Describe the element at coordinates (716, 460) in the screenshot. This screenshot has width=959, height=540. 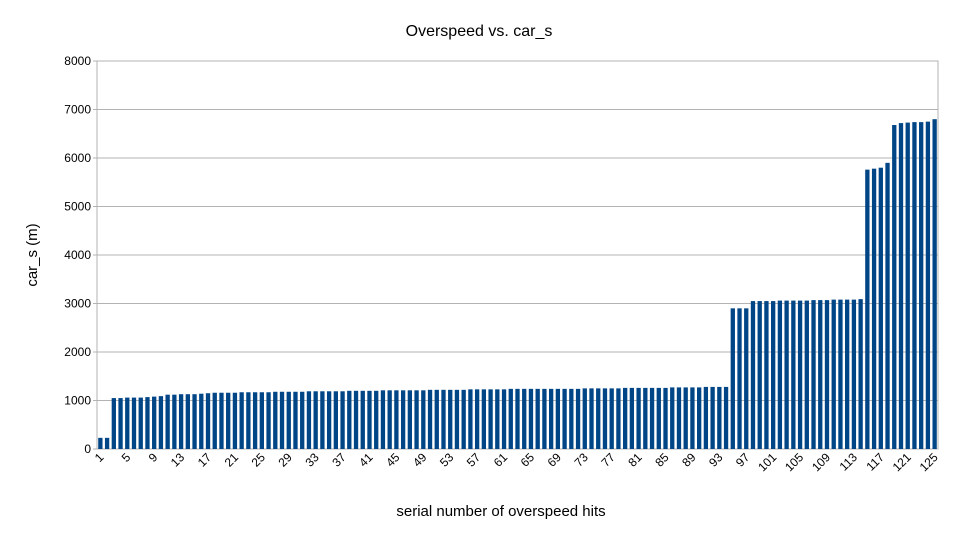
I see `x-tick-label: 93` at that location.